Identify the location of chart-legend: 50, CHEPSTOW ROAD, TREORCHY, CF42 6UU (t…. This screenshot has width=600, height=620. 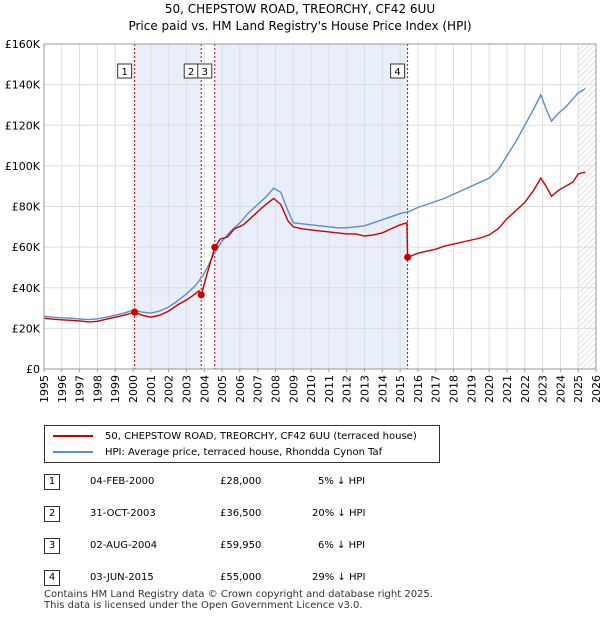
(242, 444).